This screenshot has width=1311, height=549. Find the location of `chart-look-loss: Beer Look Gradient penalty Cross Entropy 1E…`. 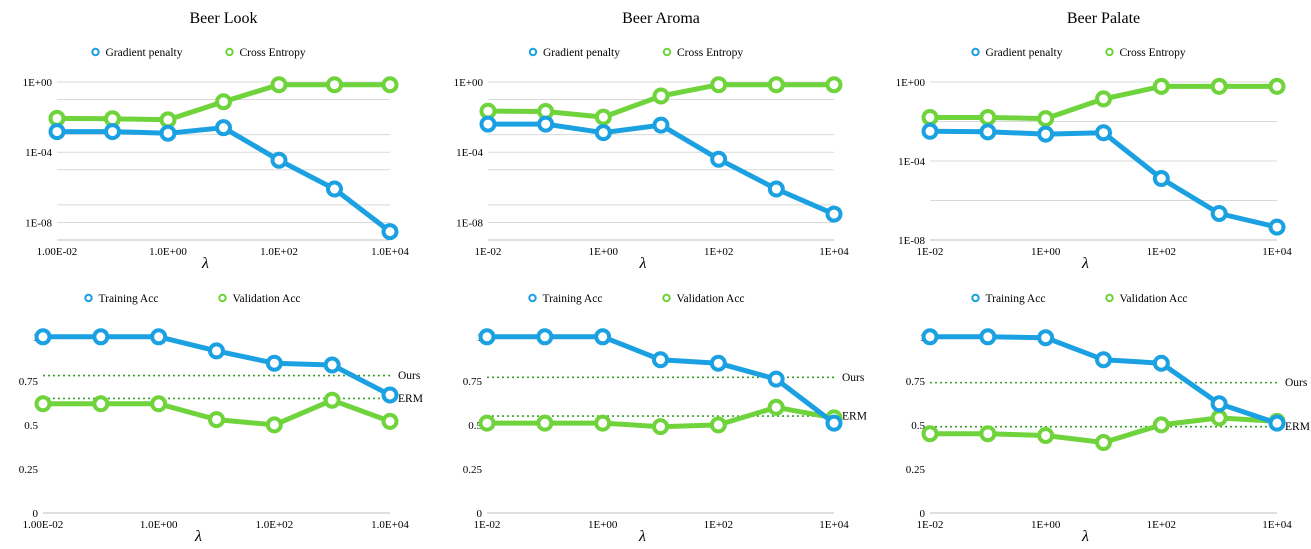

chart-look-loss: Beer Look Gradient penalty Cross Entropy 1E… is located at coordinates (216, 141).